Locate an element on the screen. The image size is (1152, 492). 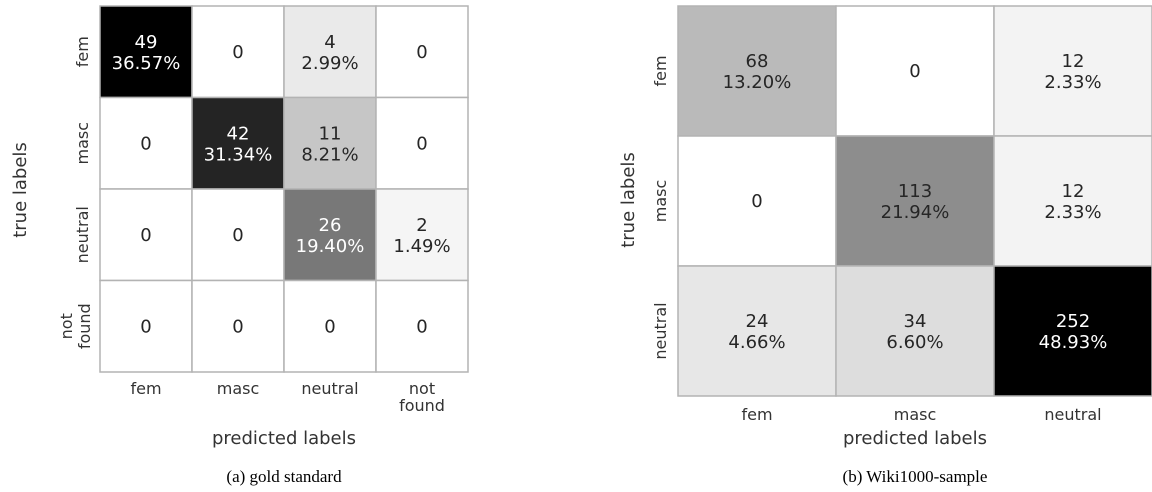
cell-percent-label: 8.21% is located at coordinates (329, 154).